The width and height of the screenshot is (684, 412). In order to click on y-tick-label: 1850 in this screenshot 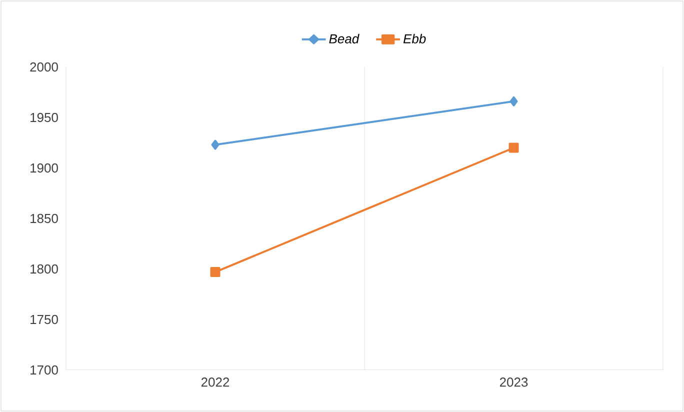, I will do `click(44, 219)`.